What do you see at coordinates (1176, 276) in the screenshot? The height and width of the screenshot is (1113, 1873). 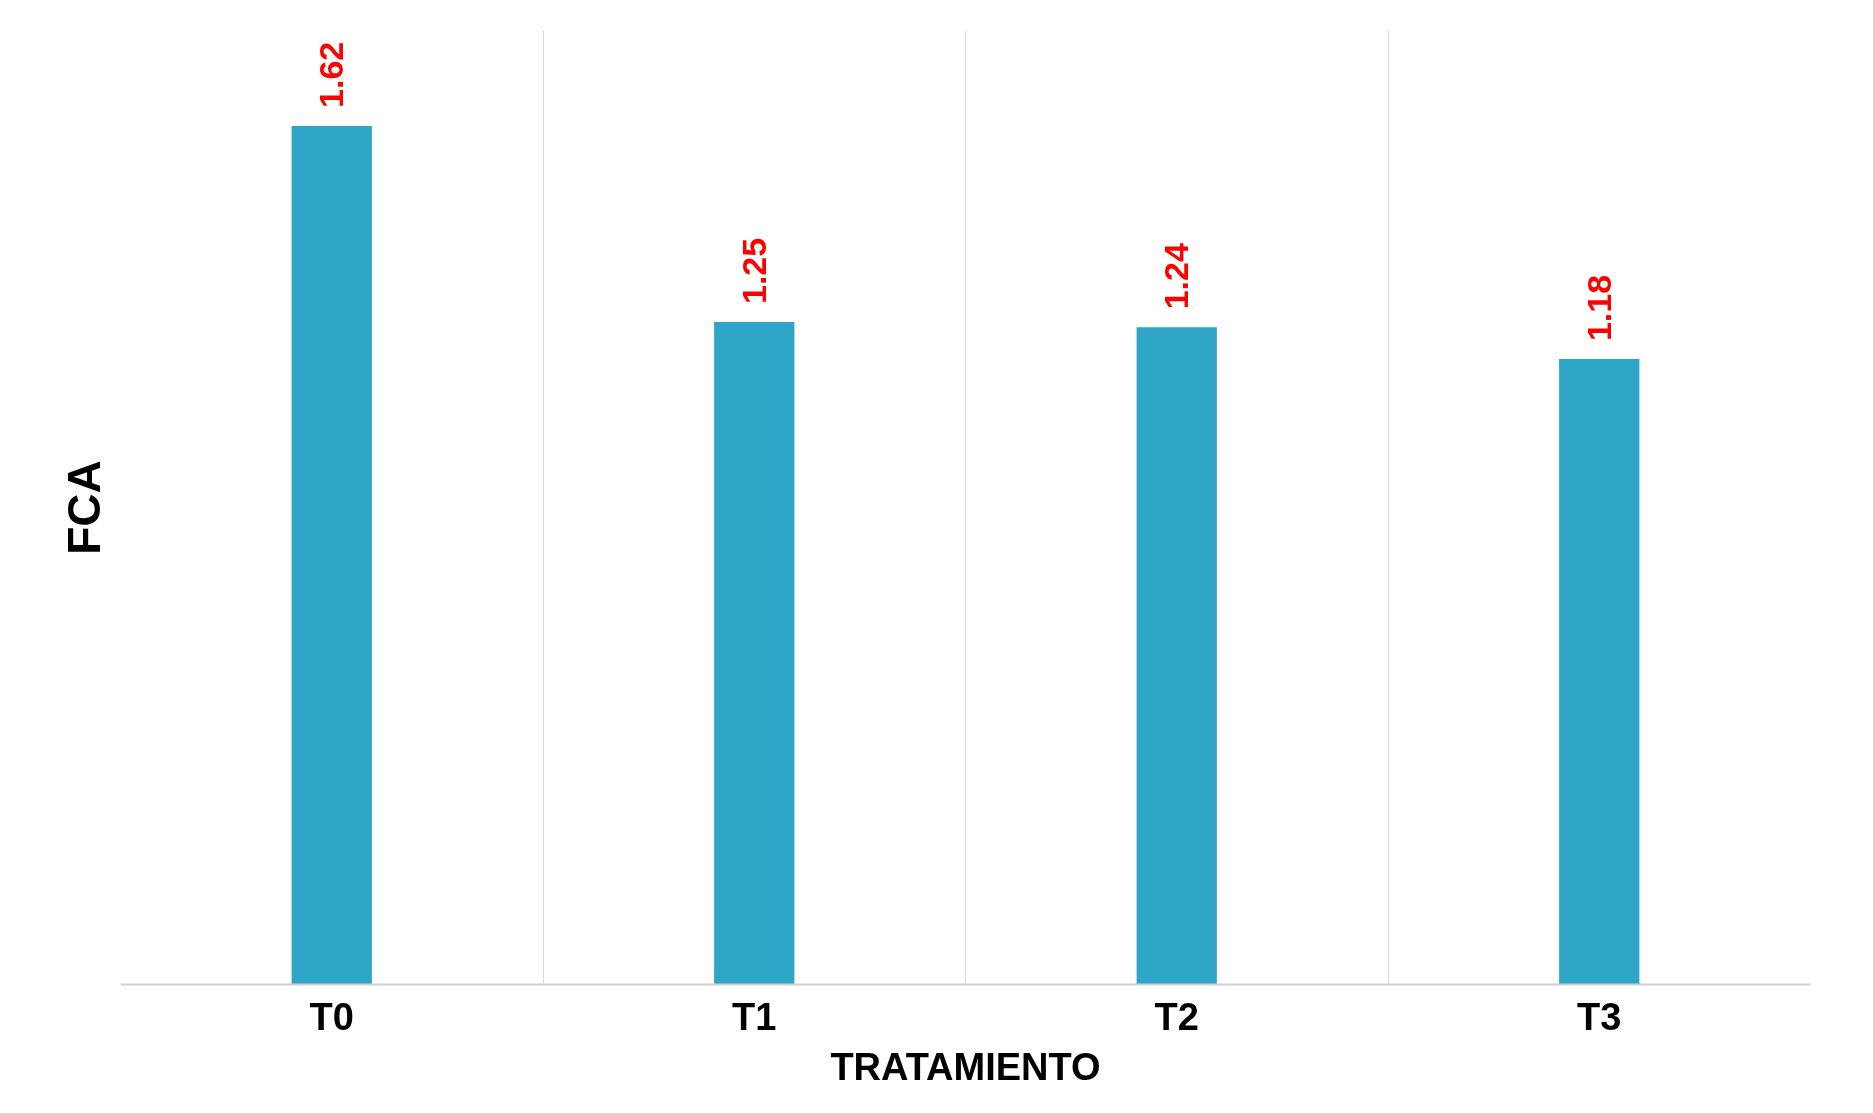 I see `data-label: 1.24` at bounding box center [1176, 276].